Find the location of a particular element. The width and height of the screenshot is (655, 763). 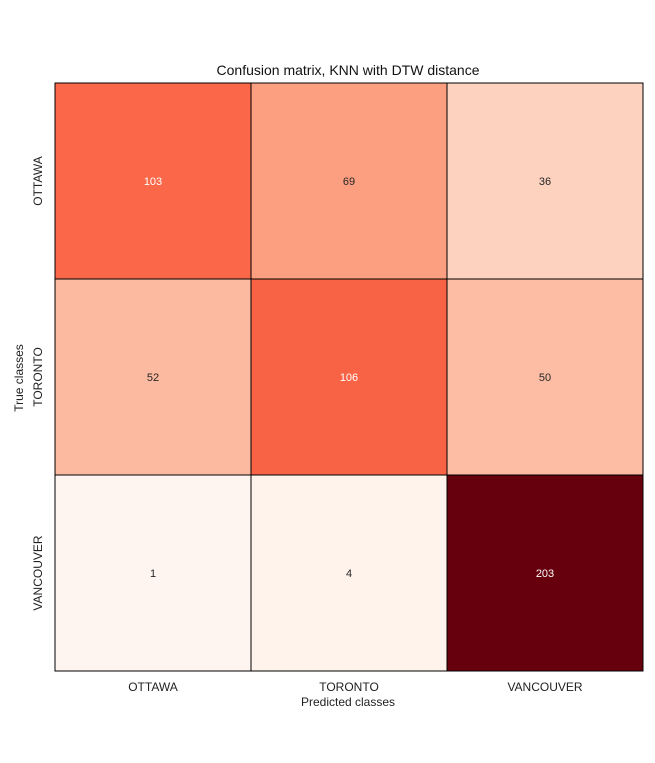

cell-value-label: 106 is located at coordinates (349, 378).